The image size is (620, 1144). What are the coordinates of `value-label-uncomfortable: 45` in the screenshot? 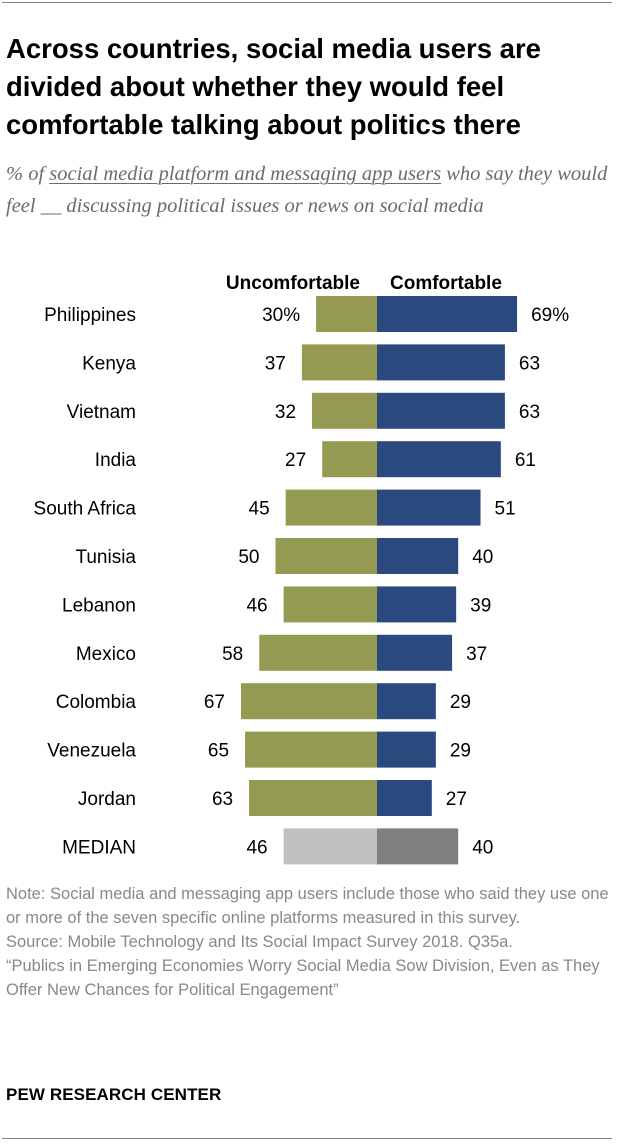 It's located at (259, 509).